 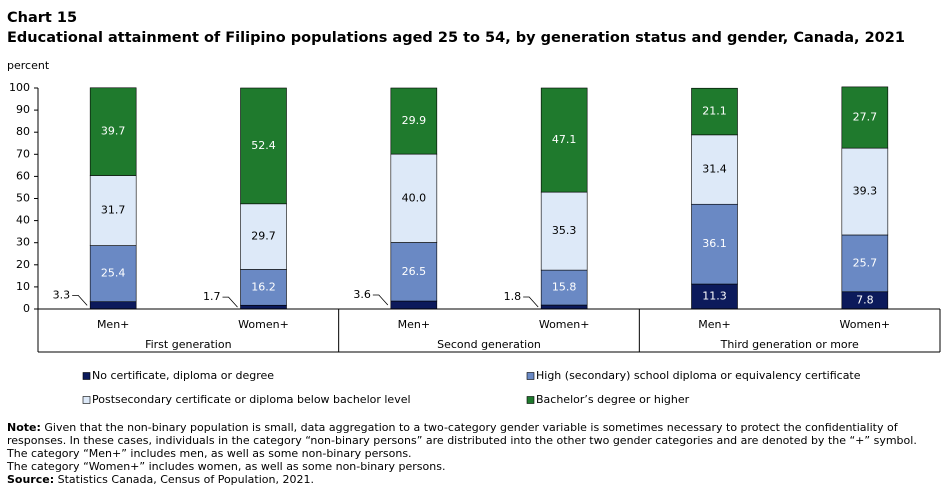 I want to click on group-label: Third generation or more, so click(x=789, y=344).